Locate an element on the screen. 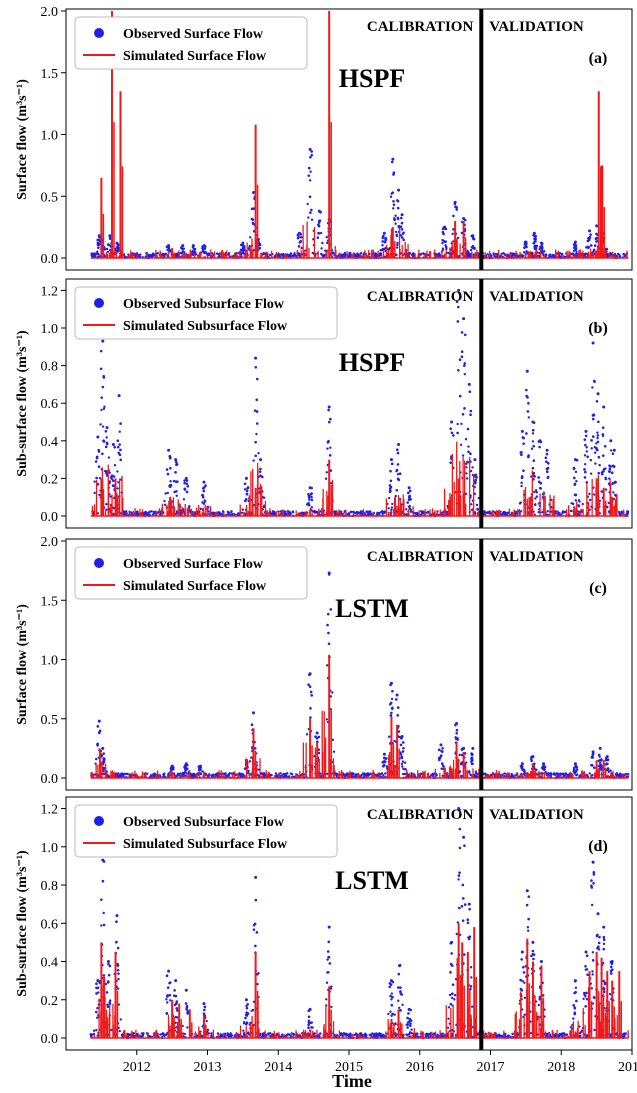 The height and width of the screenshot is (1093, 637). y-tick-label: 0.4 is located at coordinates (50, 442).